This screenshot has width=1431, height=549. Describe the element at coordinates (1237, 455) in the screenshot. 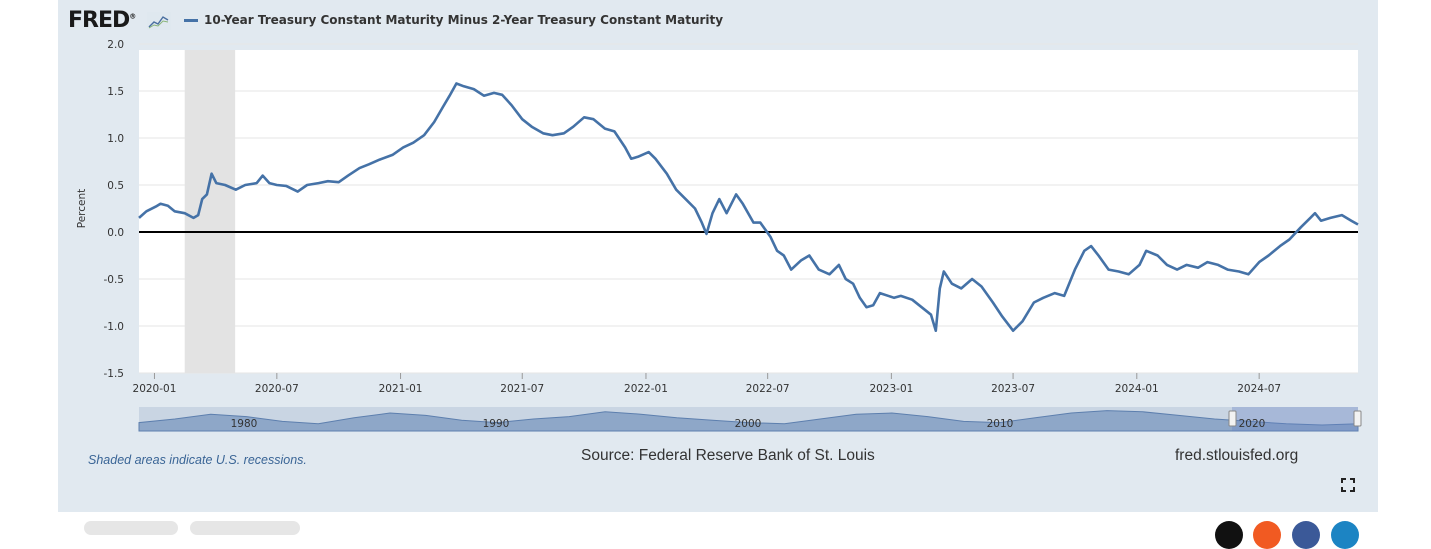

I see `site-link: fred.stlouisfed.org` at that location.